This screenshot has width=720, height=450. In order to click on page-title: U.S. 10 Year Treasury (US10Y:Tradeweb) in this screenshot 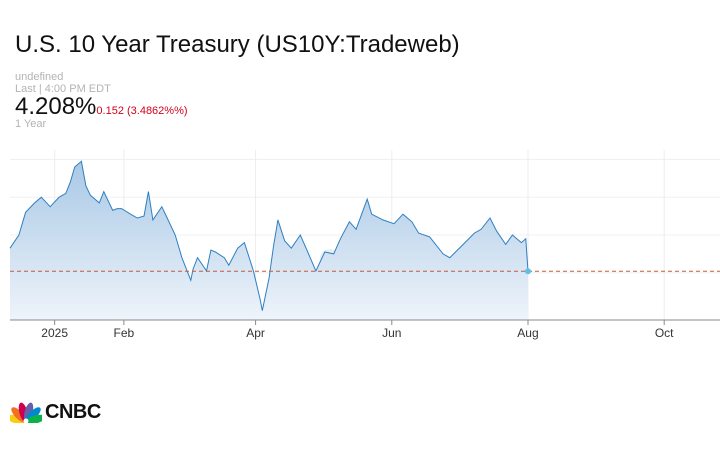, I will do `click(237, 44)`.